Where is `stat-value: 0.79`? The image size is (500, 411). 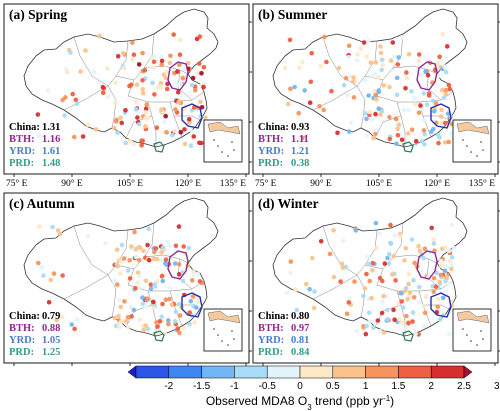 stat-value: 0.79 is located at coordinates (51, 316).